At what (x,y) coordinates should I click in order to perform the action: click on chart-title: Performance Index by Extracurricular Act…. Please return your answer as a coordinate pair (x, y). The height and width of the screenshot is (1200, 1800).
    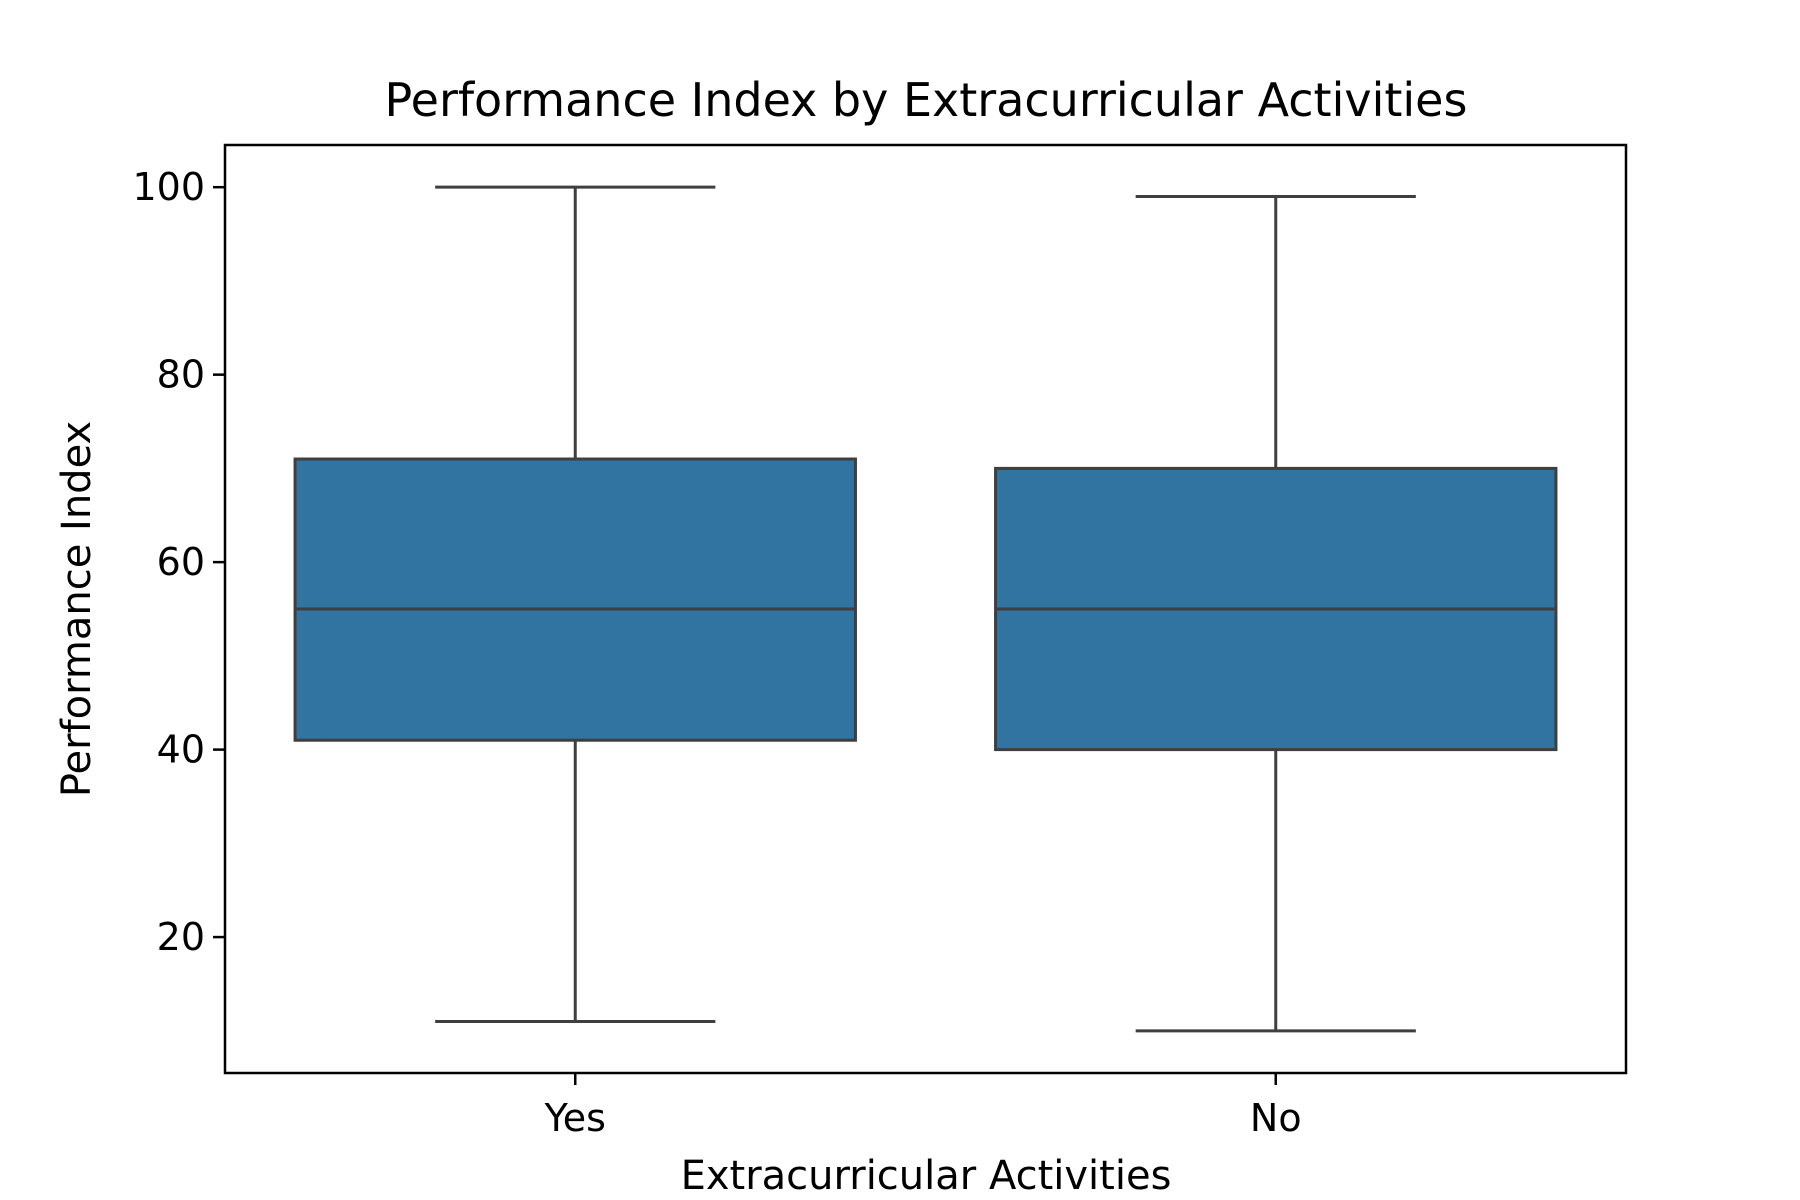
    Looking at the image, I should click on (926, 100).